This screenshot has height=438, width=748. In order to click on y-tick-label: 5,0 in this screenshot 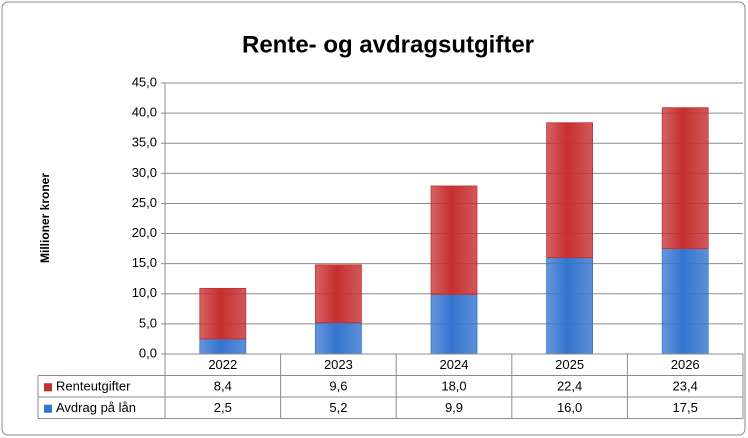, I will do `click(148, 322)`.